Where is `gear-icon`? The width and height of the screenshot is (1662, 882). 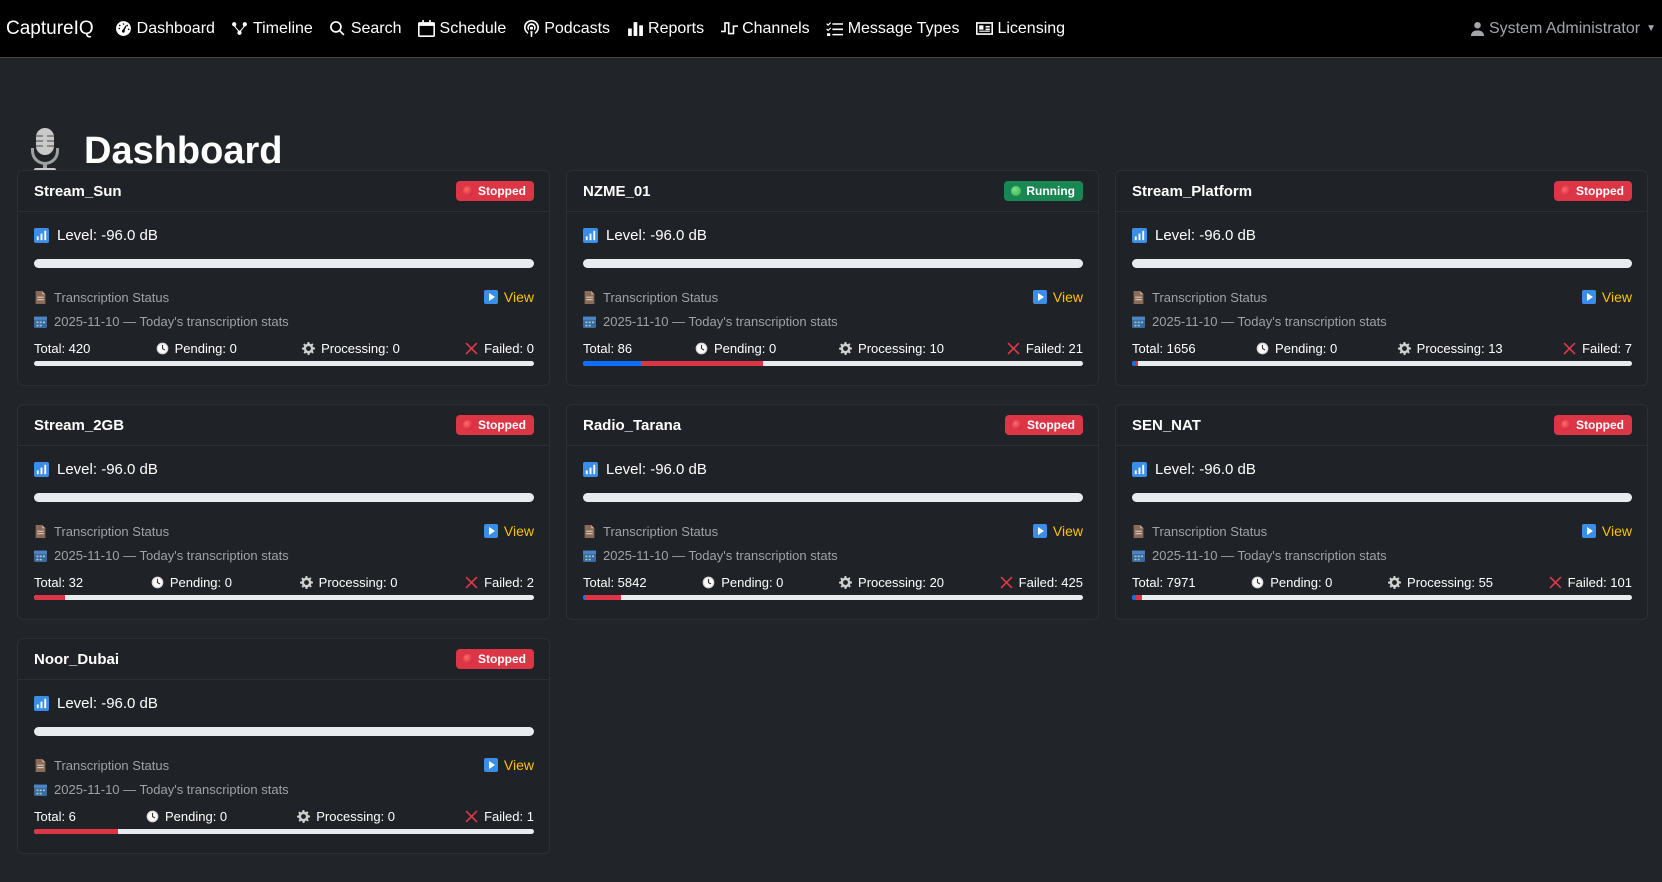 gear-icon is located at coordinates (846, 348).